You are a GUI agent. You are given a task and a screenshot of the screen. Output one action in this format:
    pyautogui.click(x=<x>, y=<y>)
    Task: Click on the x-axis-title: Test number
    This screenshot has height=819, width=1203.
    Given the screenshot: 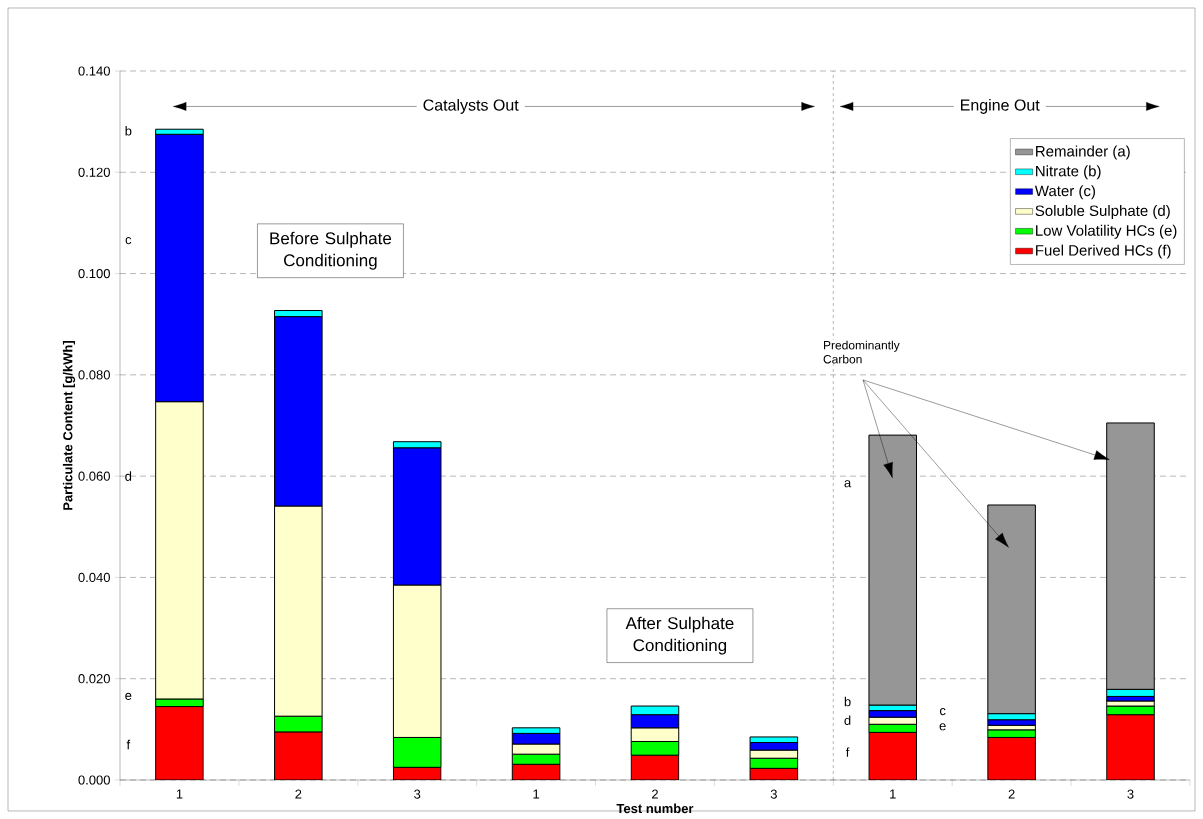 What is the action you would take?
    pyautogui.click(x=655, y=808)
    